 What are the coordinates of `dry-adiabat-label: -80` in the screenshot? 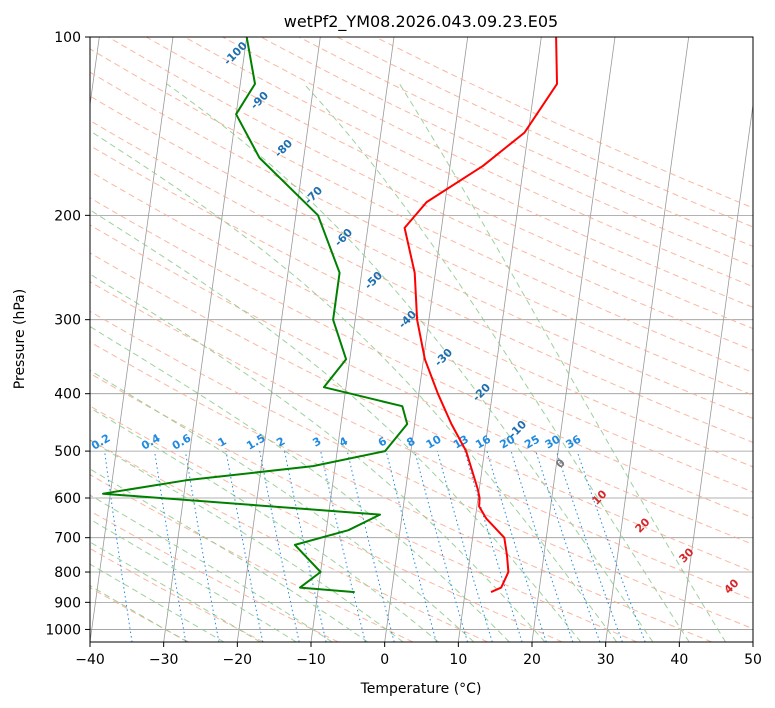 It's located at (283, 148).